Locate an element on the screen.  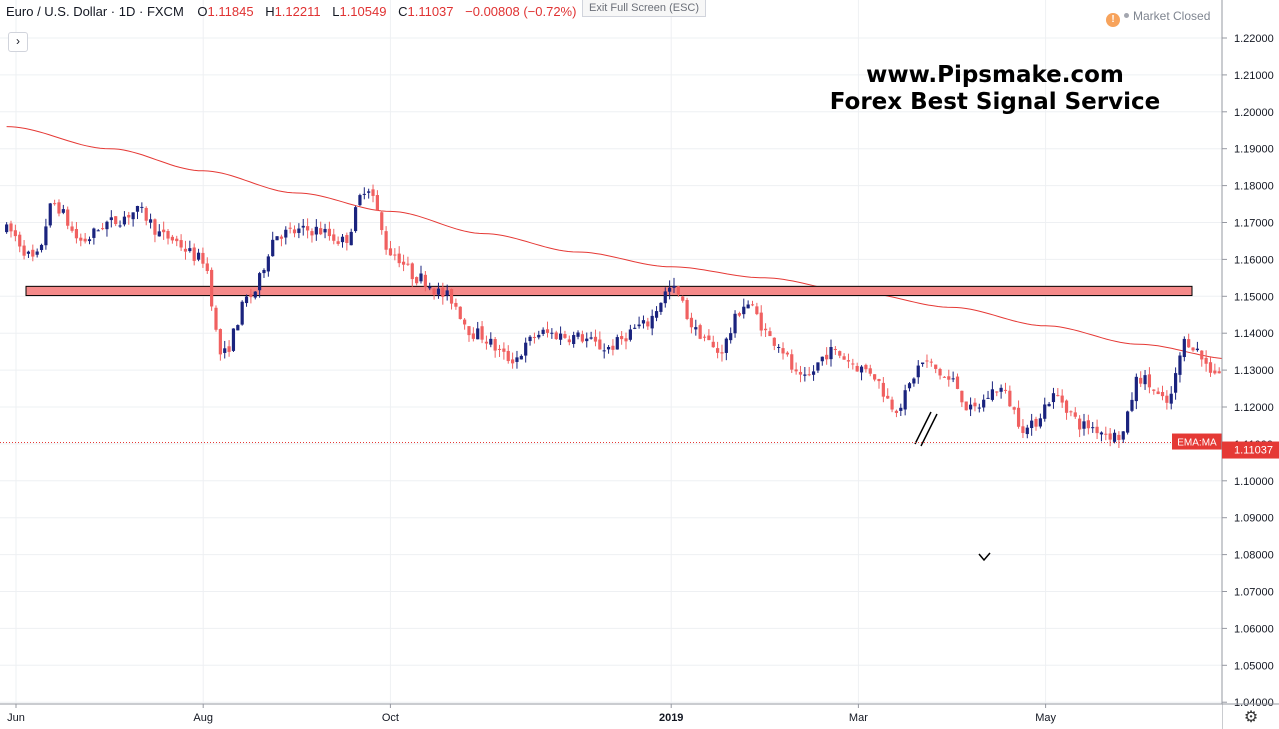
expand-legend-button: › is located at coordinates (18, 42).